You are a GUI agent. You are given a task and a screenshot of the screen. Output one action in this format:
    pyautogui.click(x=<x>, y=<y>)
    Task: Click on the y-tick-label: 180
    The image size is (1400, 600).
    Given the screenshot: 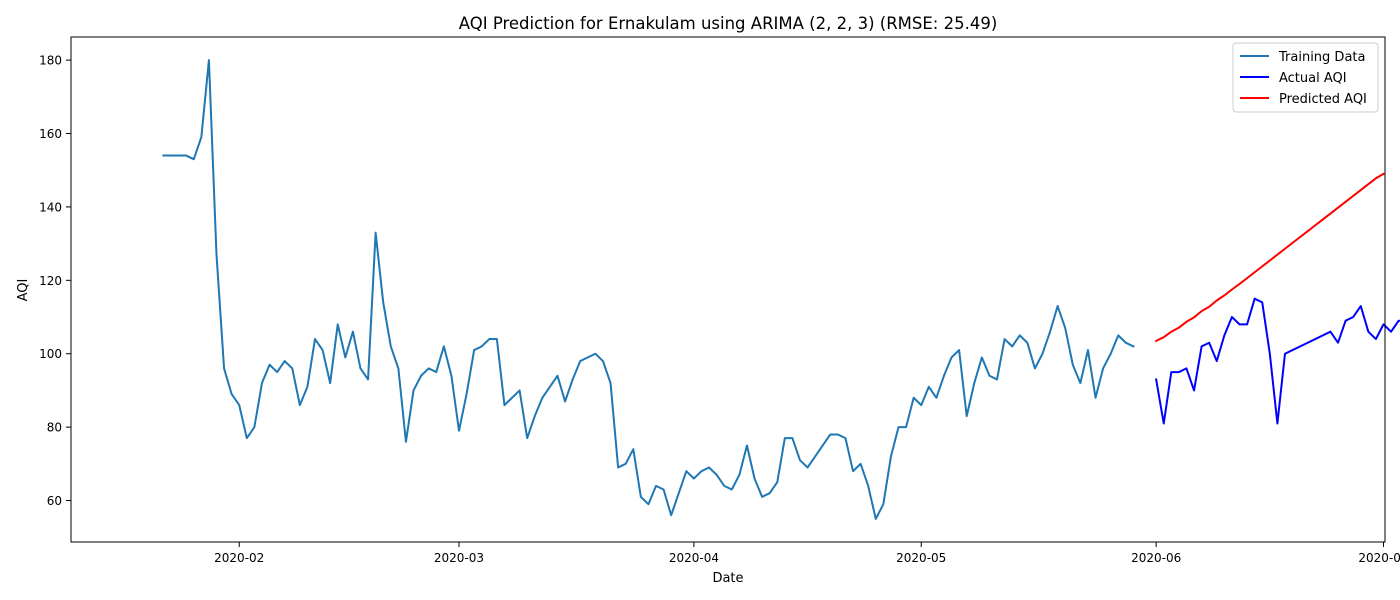 What is the action you would take?
    pyautogui.click(x=50, y=61)
    